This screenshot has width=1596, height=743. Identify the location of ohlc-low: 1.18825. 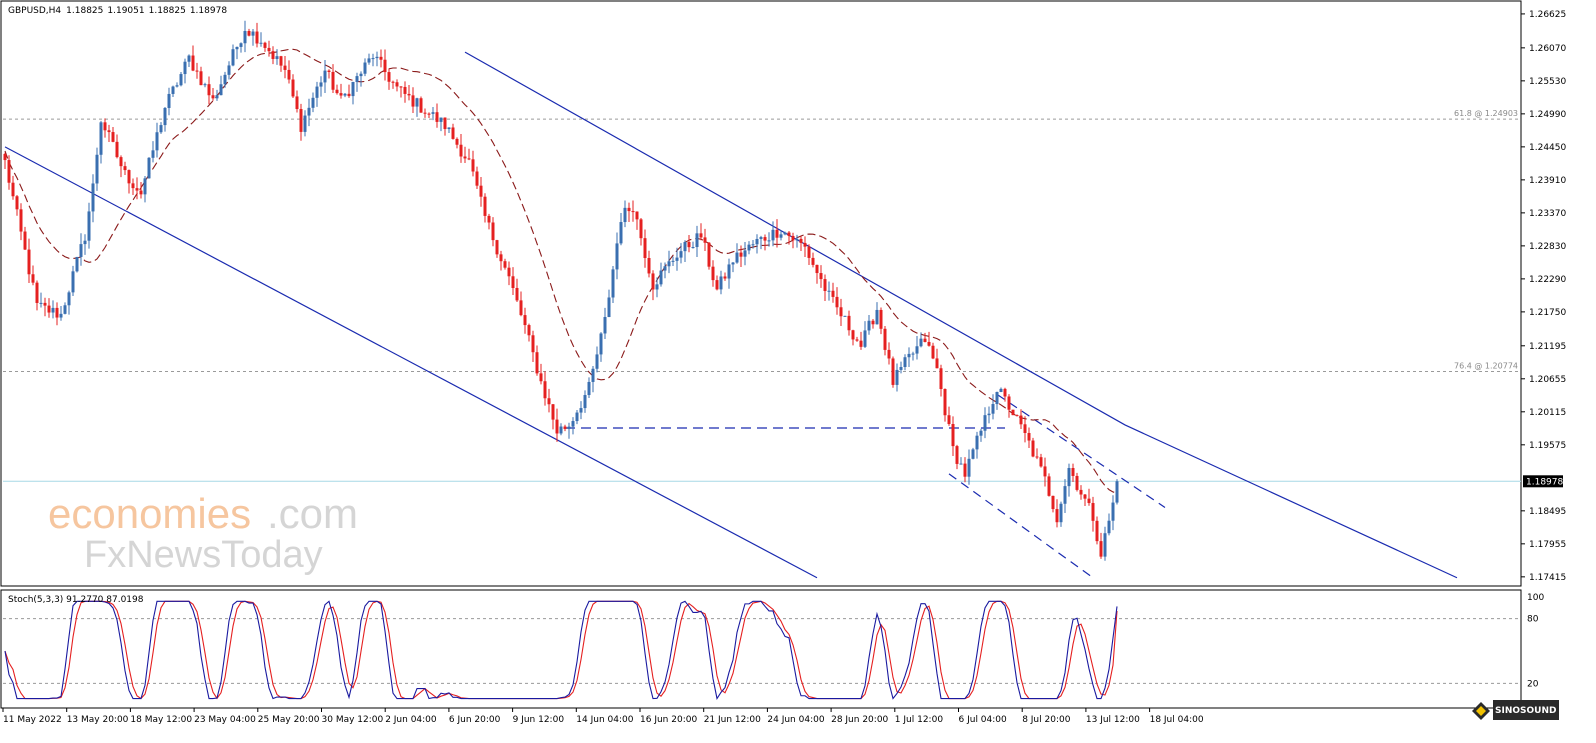
(167, 11).